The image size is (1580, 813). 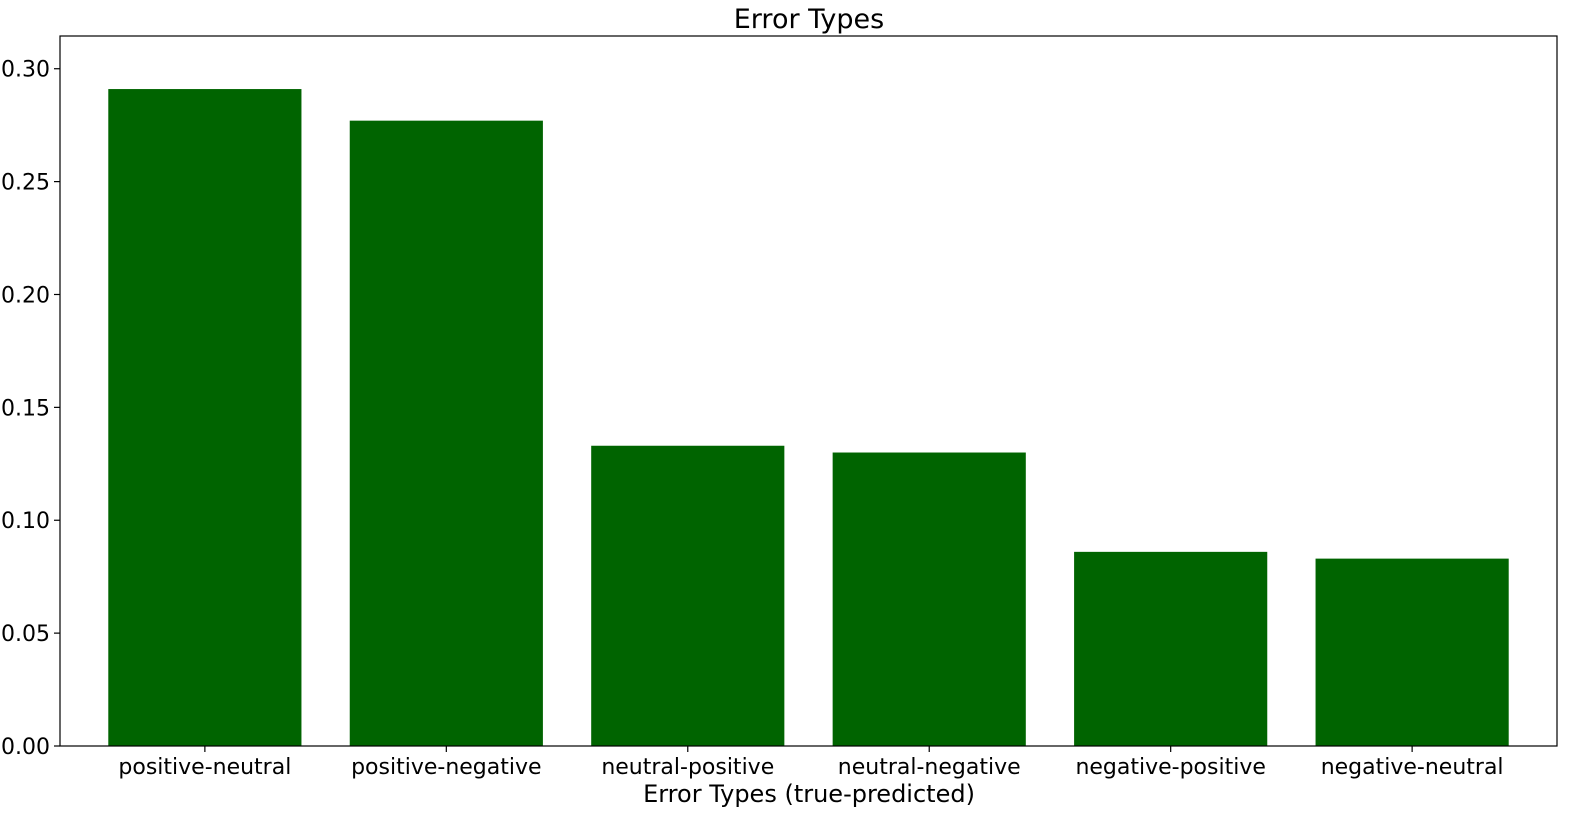 I want to click on bar-negative-positive, so click(x=1171, y=648).